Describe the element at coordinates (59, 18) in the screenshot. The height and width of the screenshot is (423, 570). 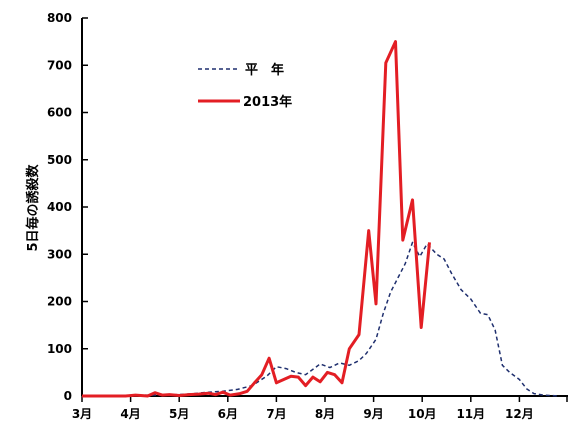
I see `y-tick-label: 800` at that location.